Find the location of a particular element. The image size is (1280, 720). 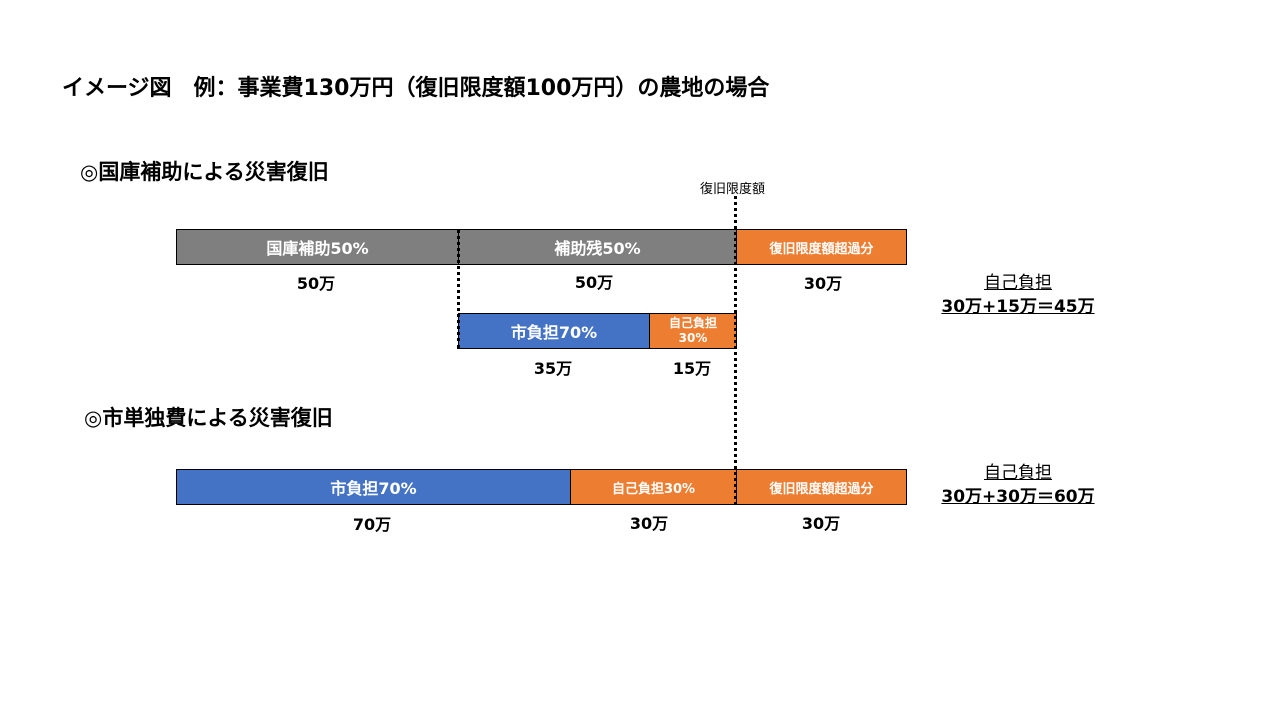

self-burden-summary-2: 自己負担 30万+30万＝60万 is located at coordinates (1018, 485).